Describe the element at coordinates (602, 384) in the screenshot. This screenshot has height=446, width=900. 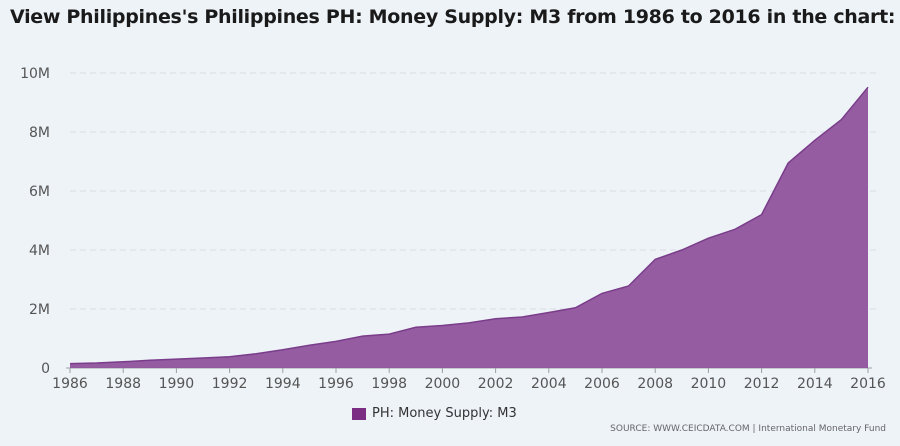
I see `x-tick-label: 2006` at that location.